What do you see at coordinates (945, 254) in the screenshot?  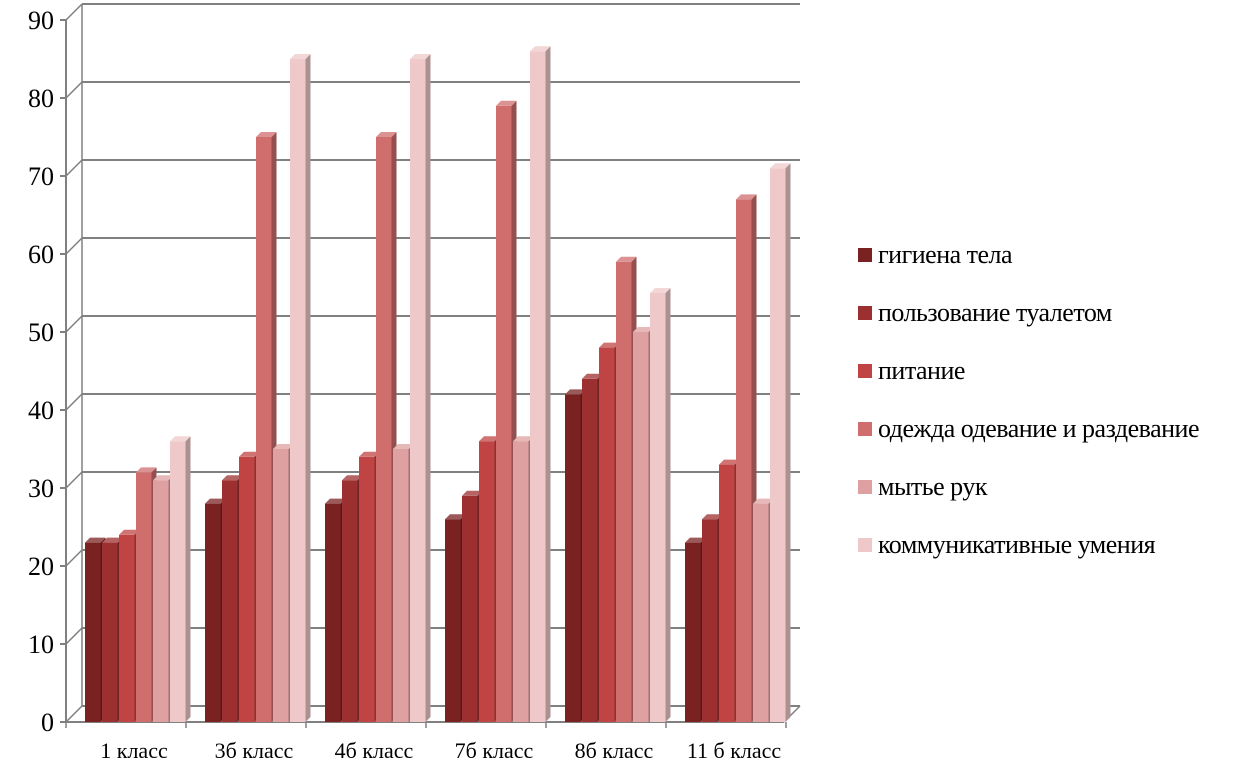 I see `legend-label: гигиена тела` at bounding box center [945, 254].